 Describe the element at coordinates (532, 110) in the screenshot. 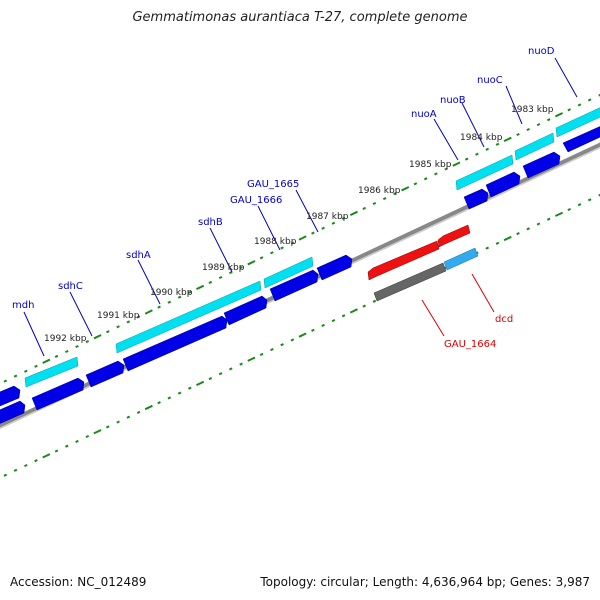

I see `kbp-label: 1983 kbp` at that location.